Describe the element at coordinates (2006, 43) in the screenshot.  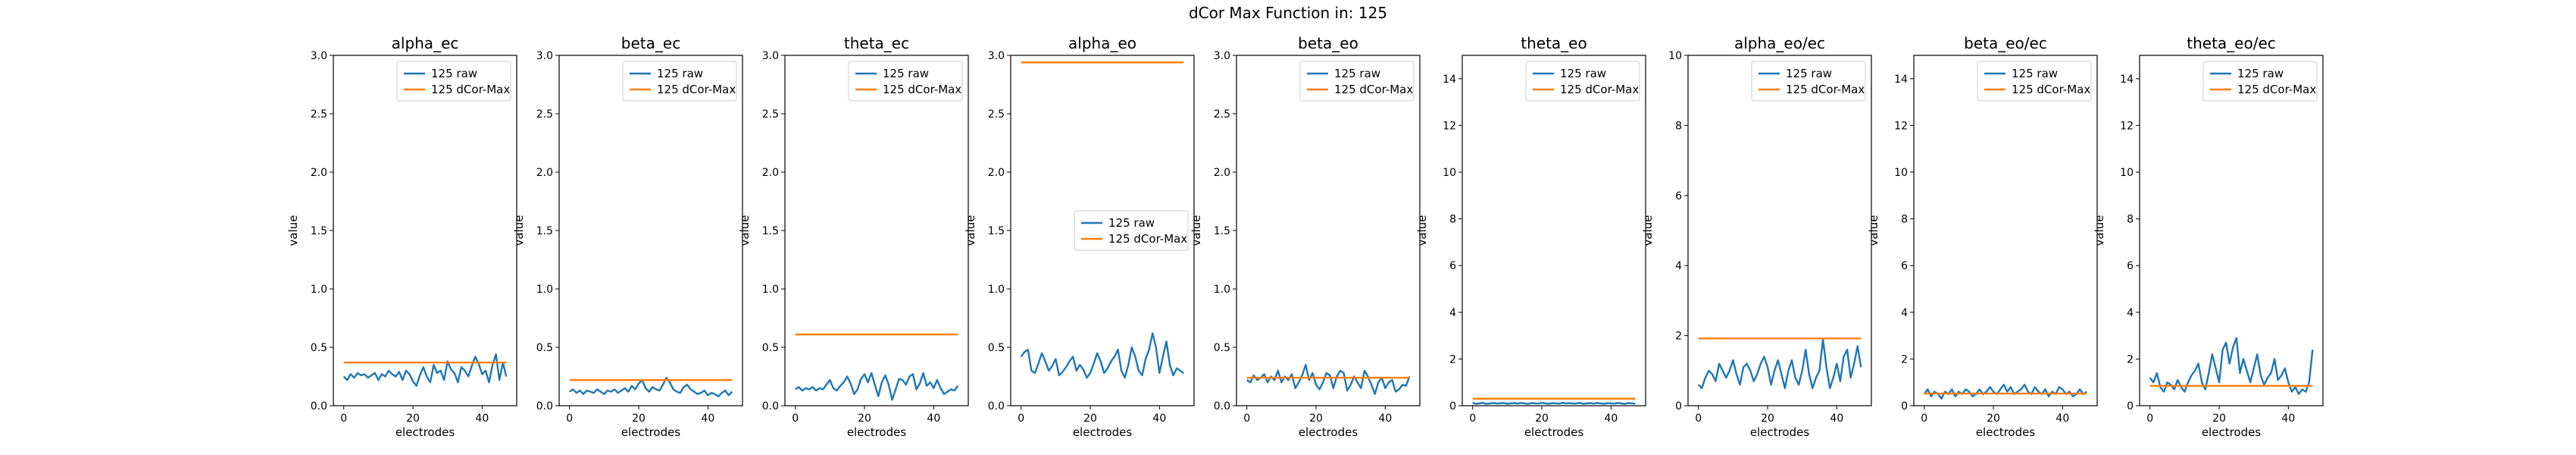
I see `panel-title: beta_eo/ec` at that location.